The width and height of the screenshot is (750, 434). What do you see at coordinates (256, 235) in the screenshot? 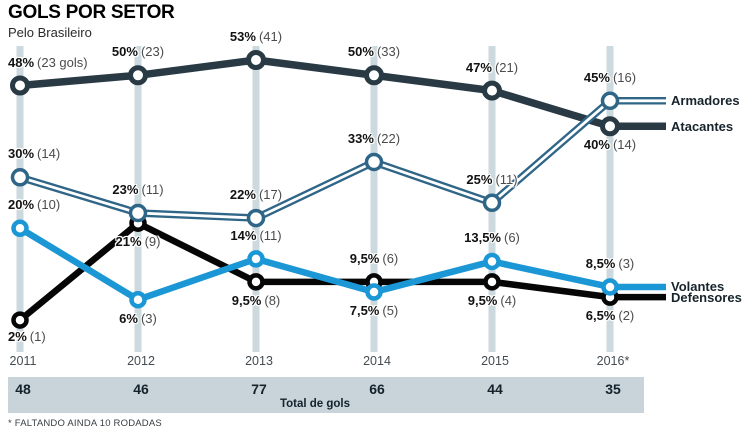
I see `point-label-volantes: 14% (11)` at bounding box center [256, 235].